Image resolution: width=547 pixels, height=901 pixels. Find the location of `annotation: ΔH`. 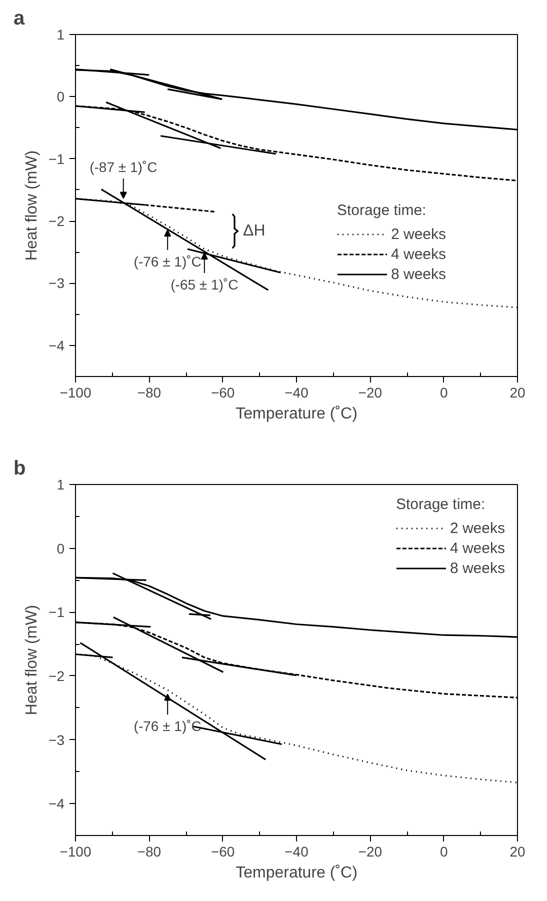

annotation: ΔH is located at coordinates (254, 231).